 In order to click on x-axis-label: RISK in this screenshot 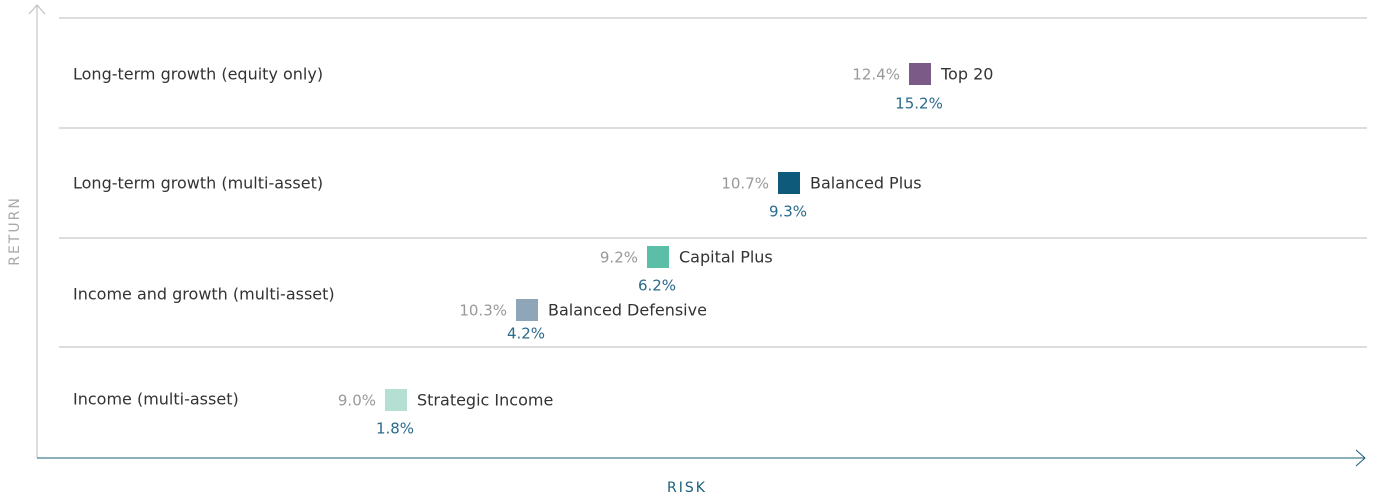, I will do `click(687, 488)`.